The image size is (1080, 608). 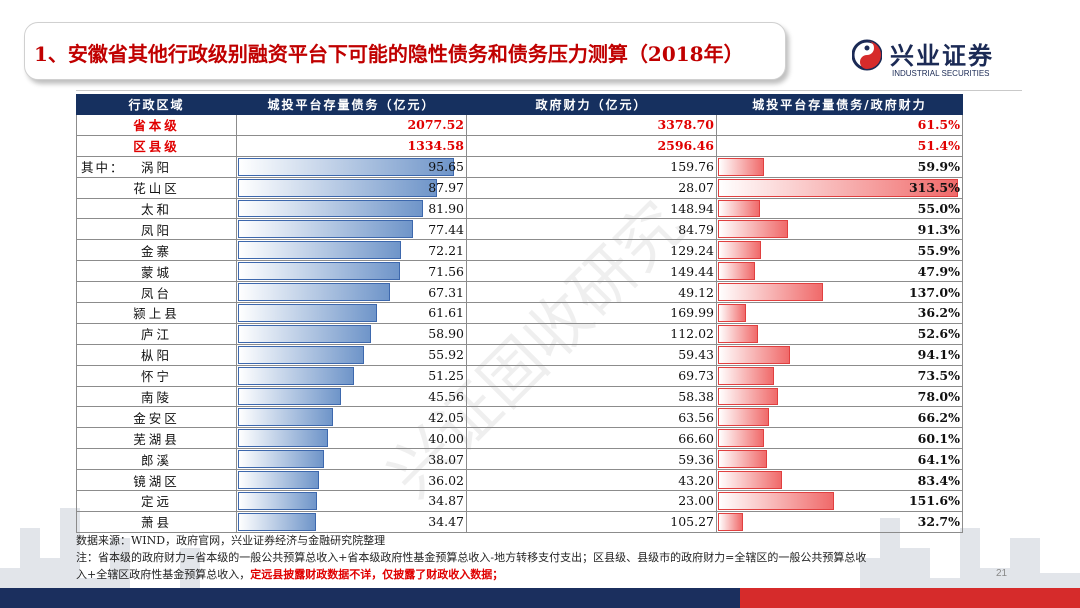 I want to click on region-name: 金寨, so click(x=156, y=251).